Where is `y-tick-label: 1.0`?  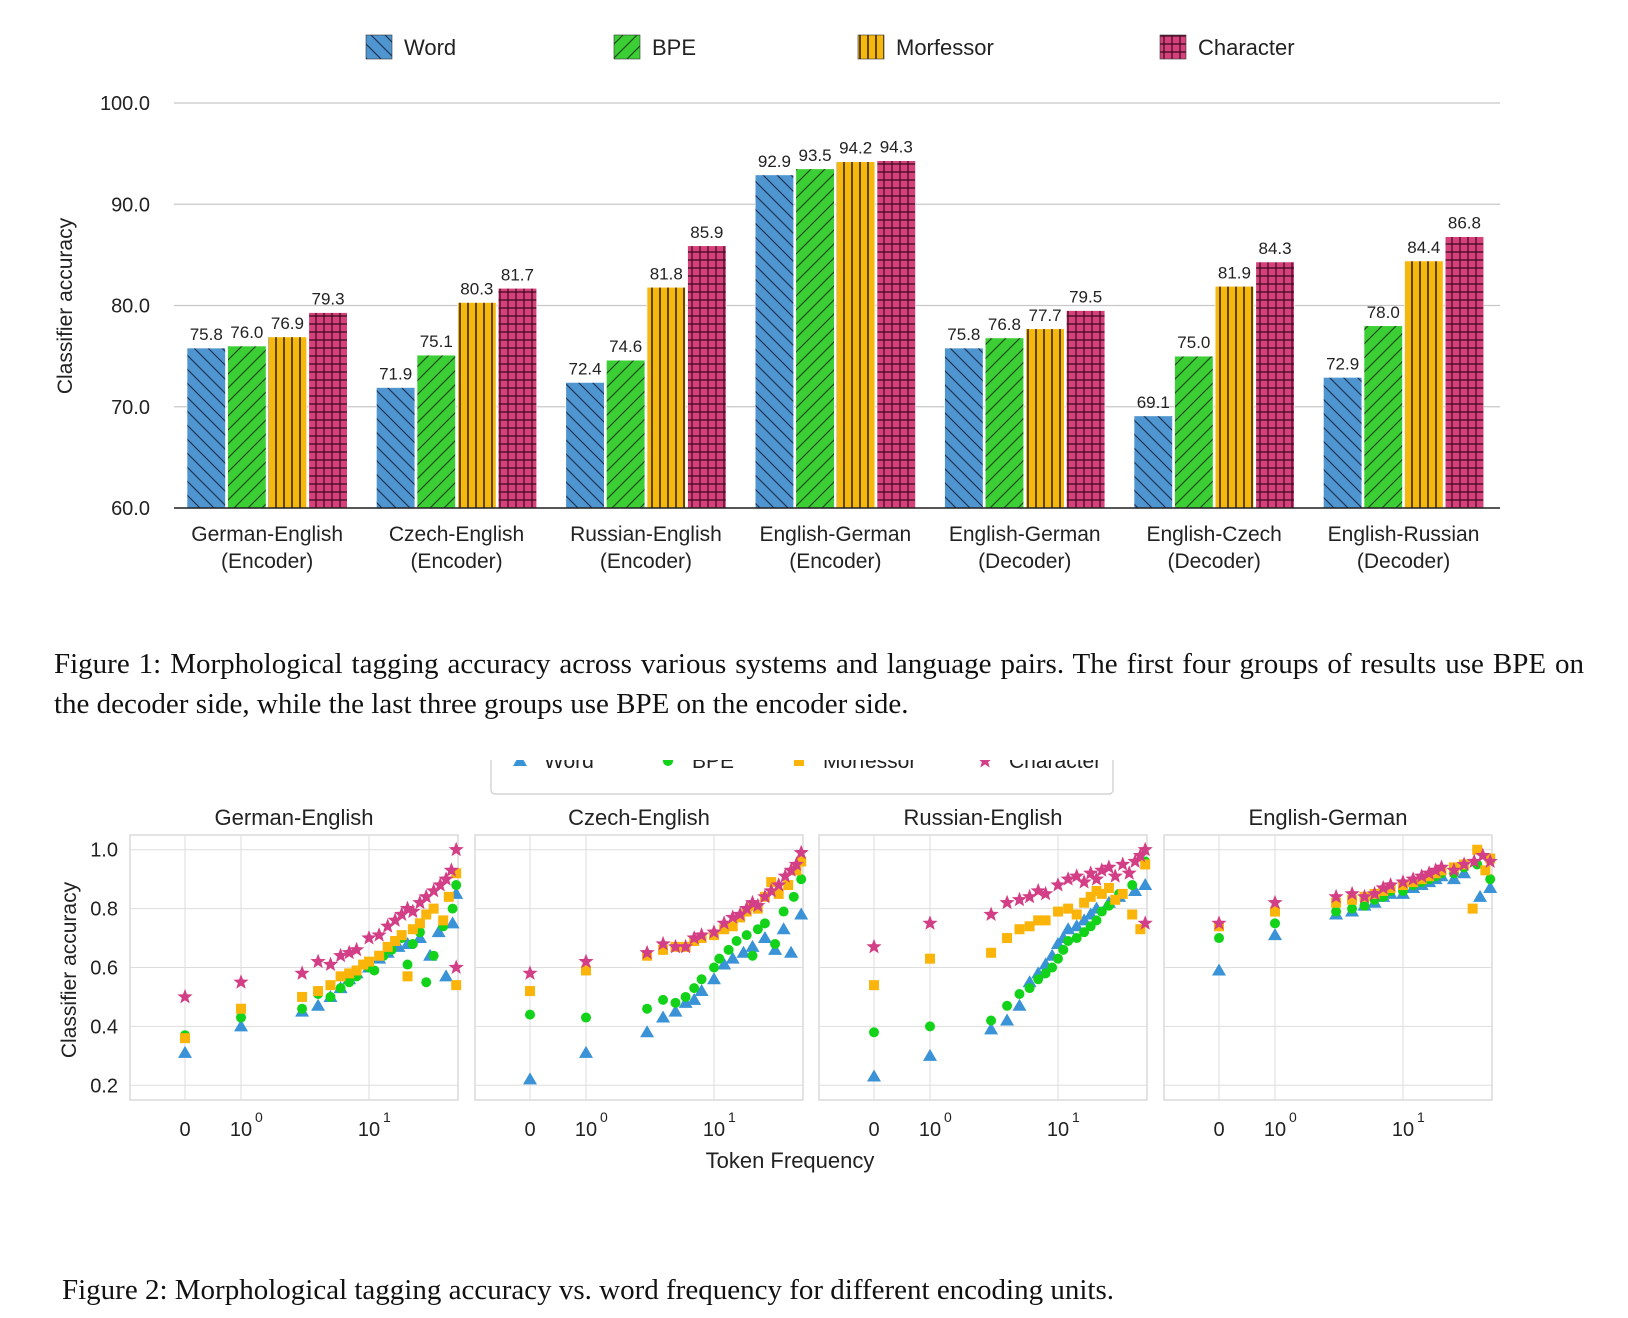 y-tick-label: 1.0 is located at coordinates (104, 851).